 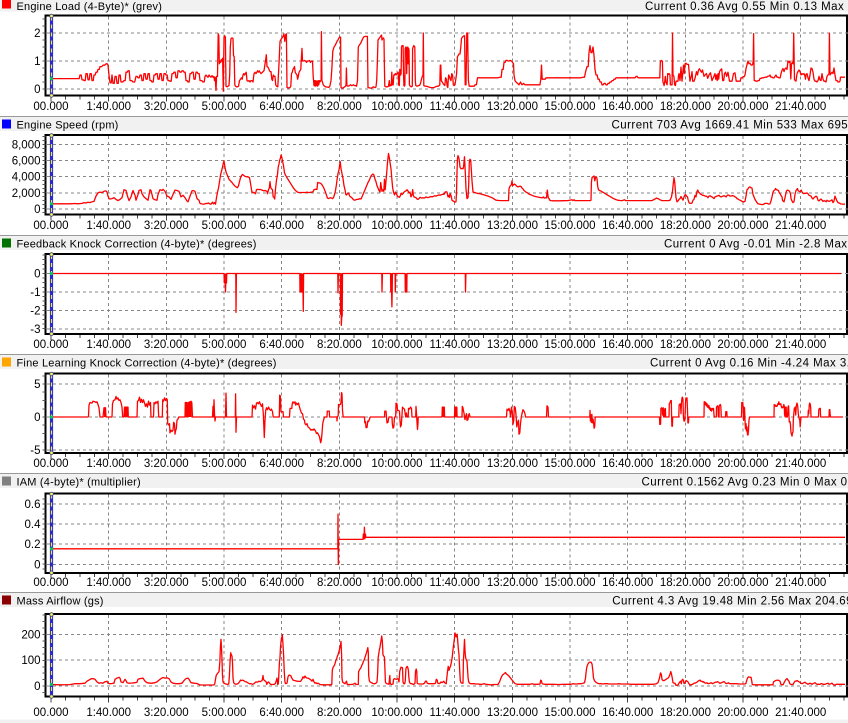 What do you see at coordinates (35, 330) in the screenshot?
I see `svg-text: -3` at bounding box center [35, 330].